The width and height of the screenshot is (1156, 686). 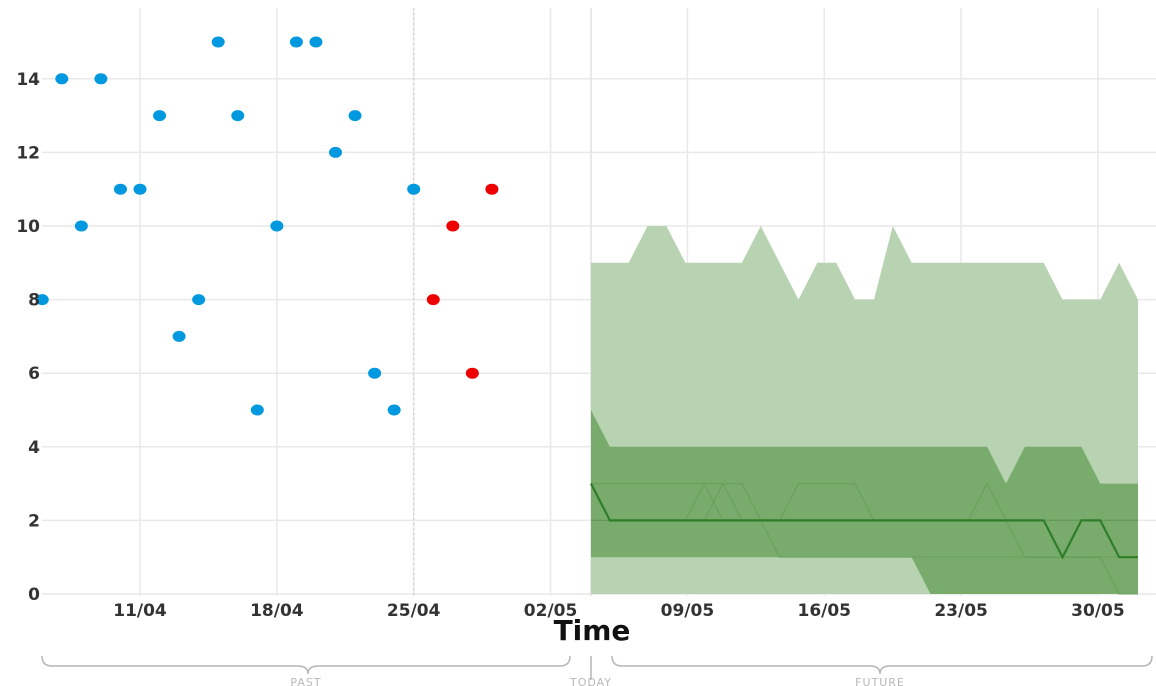 What do you see at coordinates (824, 611) in the screenshot?
I see `x-tick-label: 16/05` at bounding box center [824, 611].